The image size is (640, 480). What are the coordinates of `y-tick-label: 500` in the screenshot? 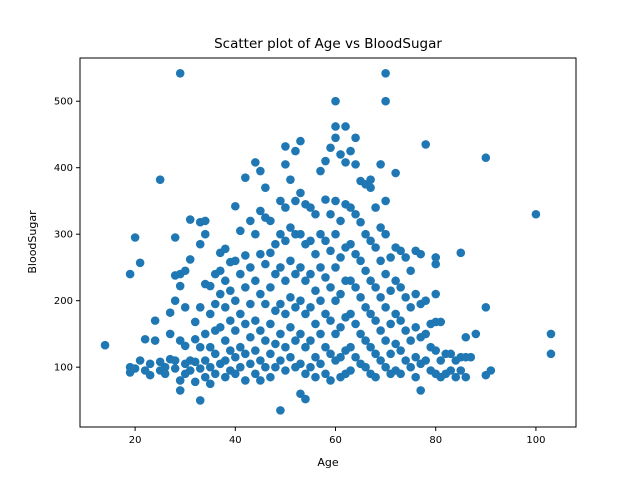 It's located at (63, 102).